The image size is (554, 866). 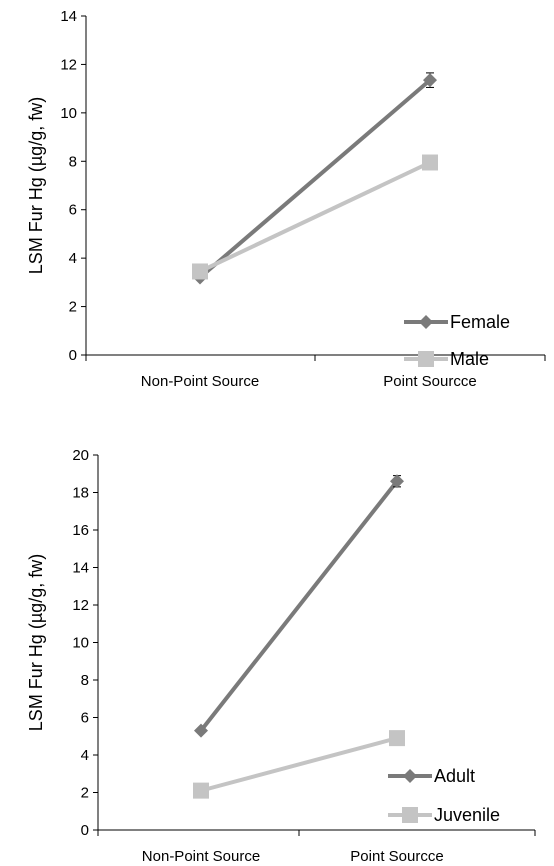 What do you see at coordinates (315, 217) in the screenshot?
I see `series-line-male` at bounding box center [315, 217].